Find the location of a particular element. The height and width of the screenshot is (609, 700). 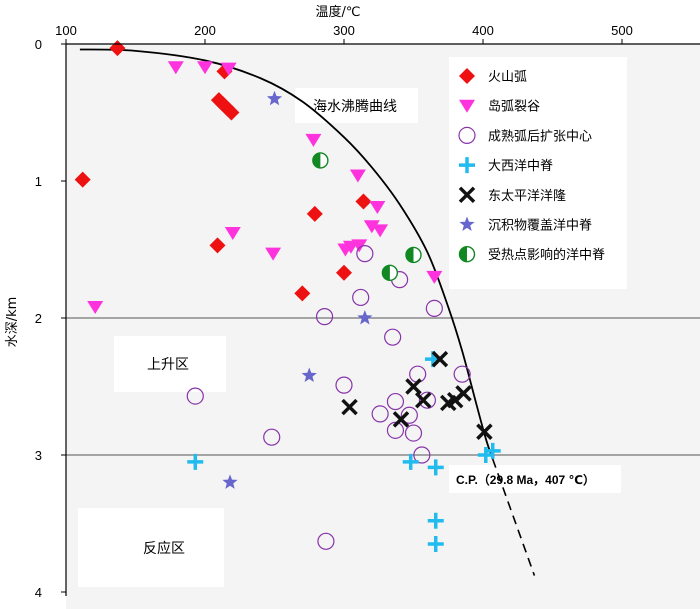

legend-marker-star is located at coordinates (467, 223).